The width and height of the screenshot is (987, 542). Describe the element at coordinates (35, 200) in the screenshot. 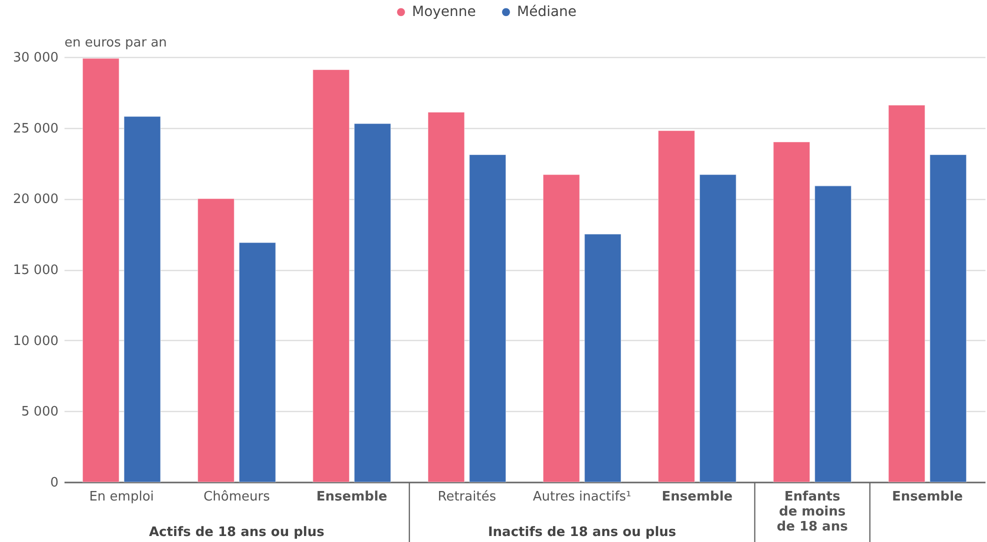

I see `y-tick-label: 20 000` at that location.